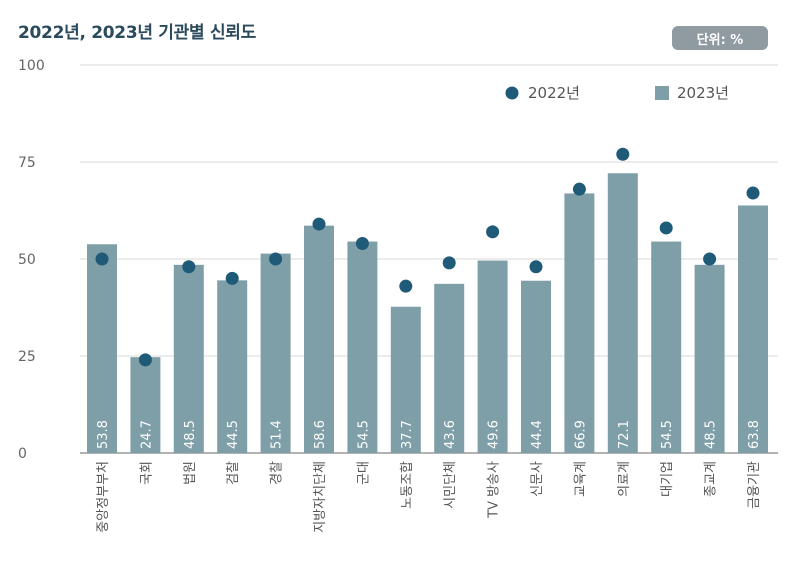 This screenshot has height=570, width=800. Describe the element at coordinates (450, 434) in the screenshot. I see `bar-value-label: 43.6` at that location.